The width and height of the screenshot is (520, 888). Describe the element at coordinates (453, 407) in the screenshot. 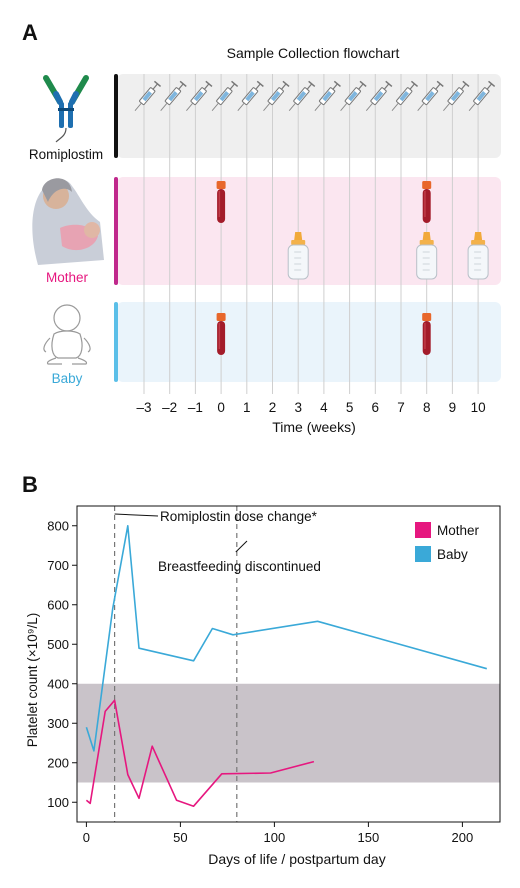

I see `week-tick-label: 9` at that location.